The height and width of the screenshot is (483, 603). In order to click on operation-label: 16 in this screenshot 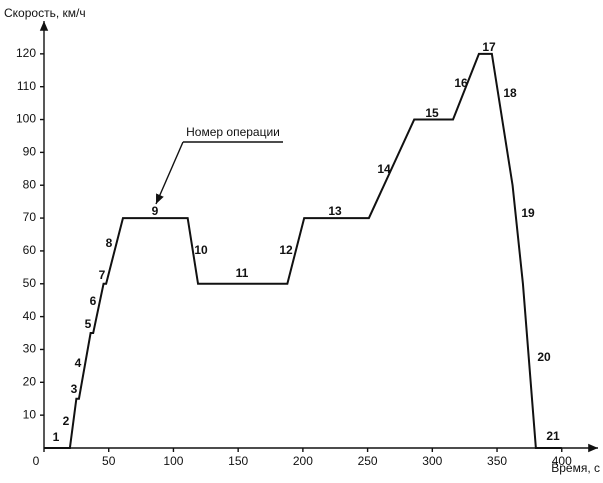, I will do `click(461, 83)`.